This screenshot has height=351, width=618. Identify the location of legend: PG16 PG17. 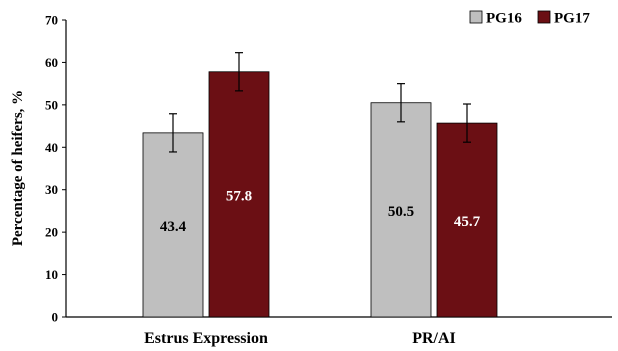
(529, 18).